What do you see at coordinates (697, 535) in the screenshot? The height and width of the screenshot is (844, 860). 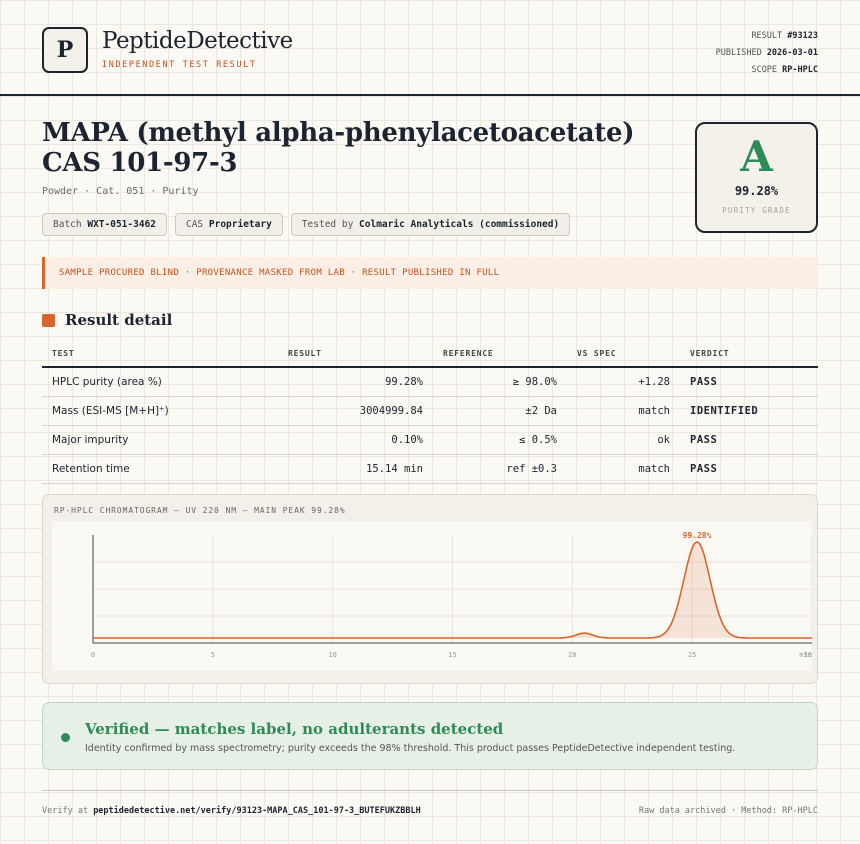 I see `main-peak-label: 99.28%` at bounding box center [697, 535].